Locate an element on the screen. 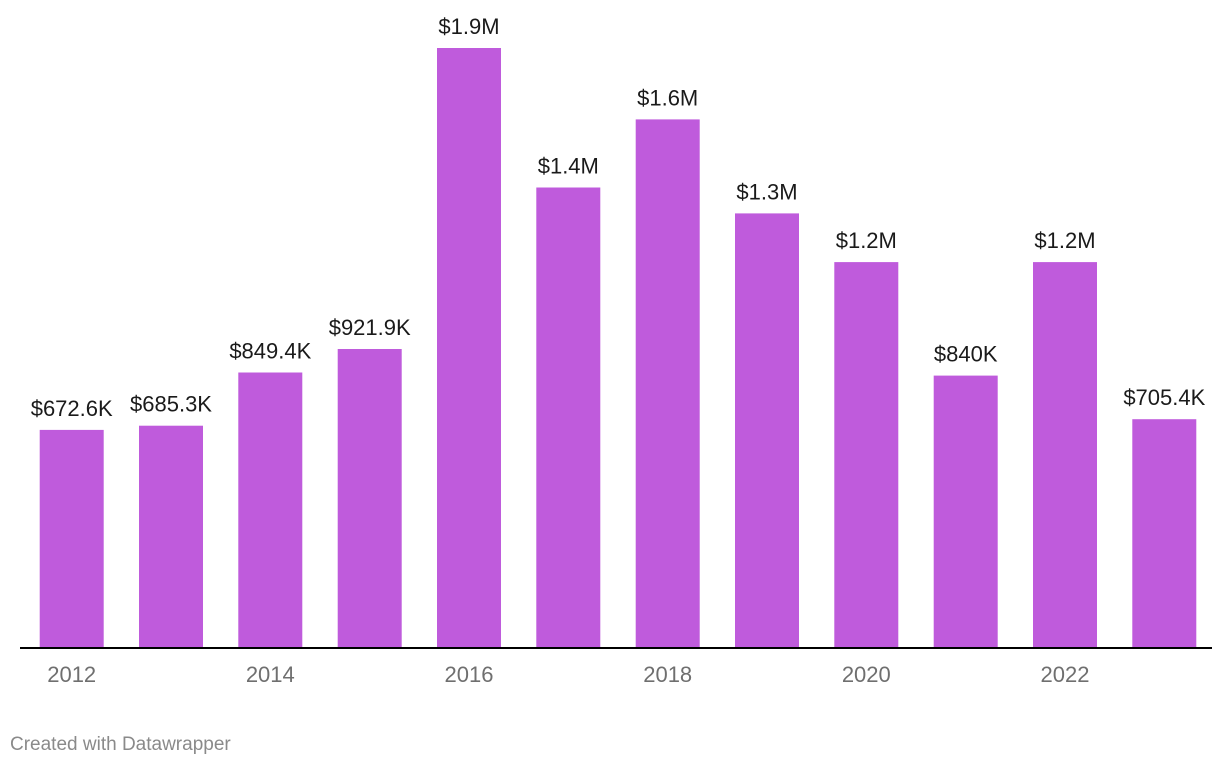 The width and height of the screenshot is (1220, 770). bar-2021 is located at coordinates (965, 511).